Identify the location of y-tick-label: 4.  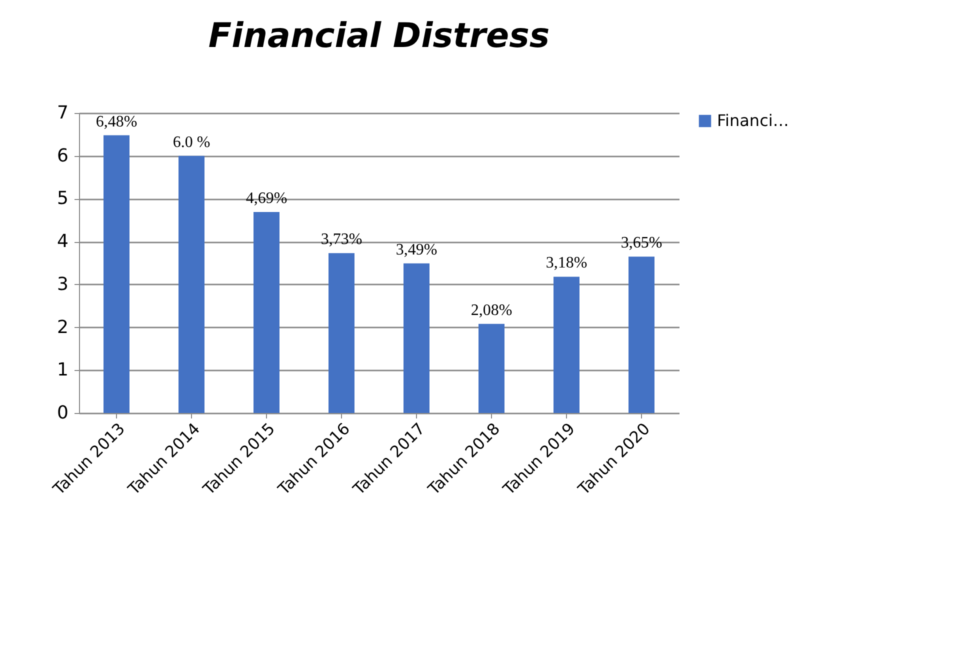
(62, 241).